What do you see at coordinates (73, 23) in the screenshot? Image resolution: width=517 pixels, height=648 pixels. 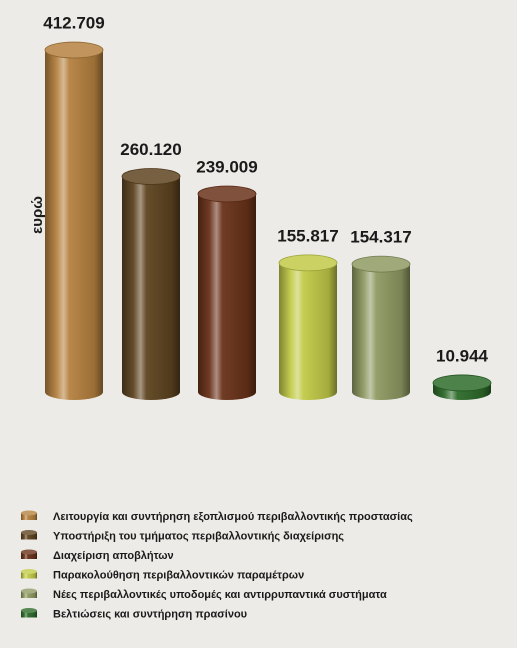 I see `value-label: 412.709` at bounding box center [73, 23].